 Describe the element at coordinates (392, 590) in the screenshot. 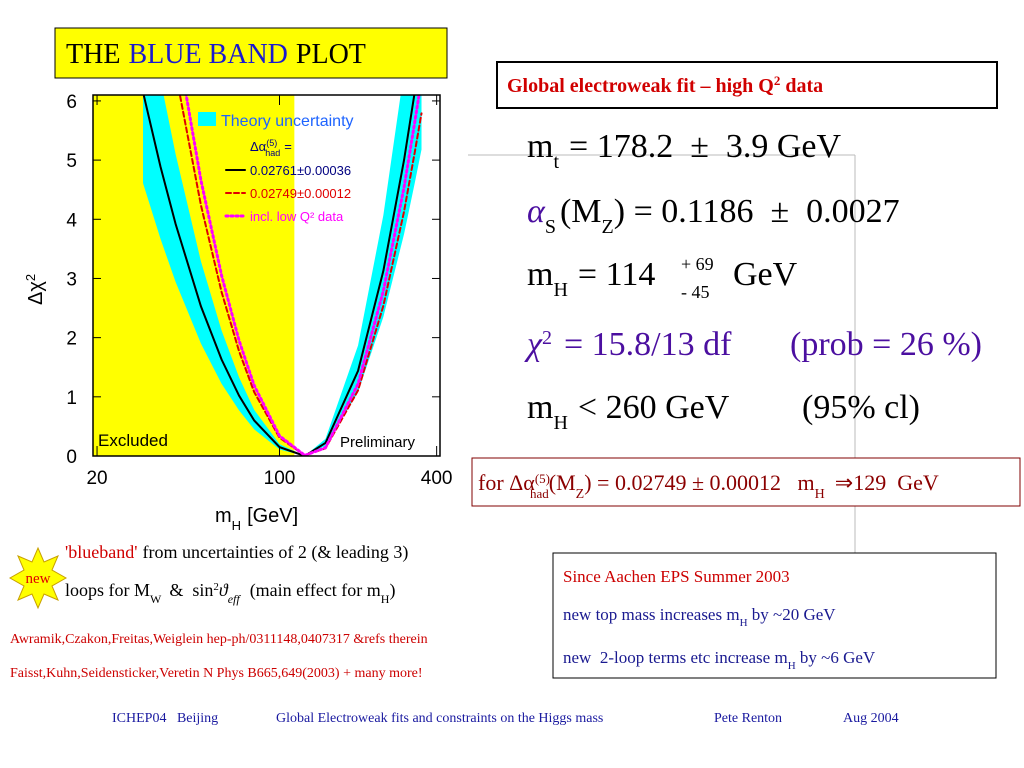

I see `text-part: )` at that location.